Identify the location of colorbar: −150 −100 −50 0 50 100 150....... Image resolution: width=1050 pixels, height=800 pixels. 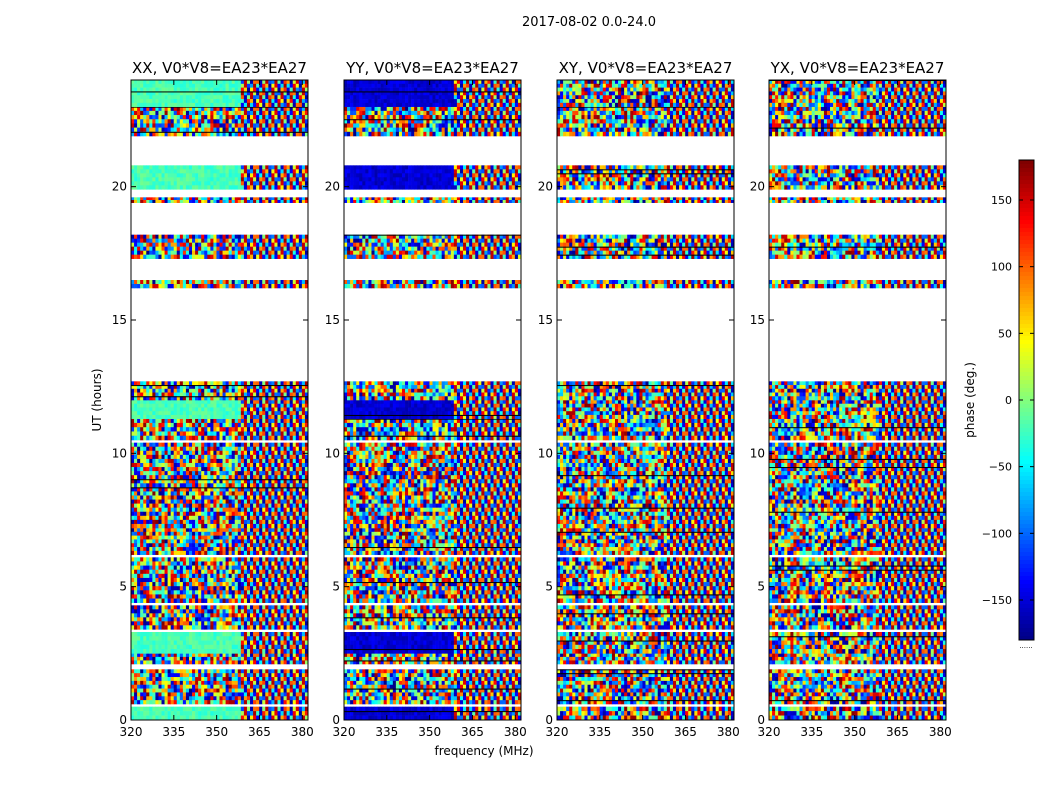
(1008, 404).